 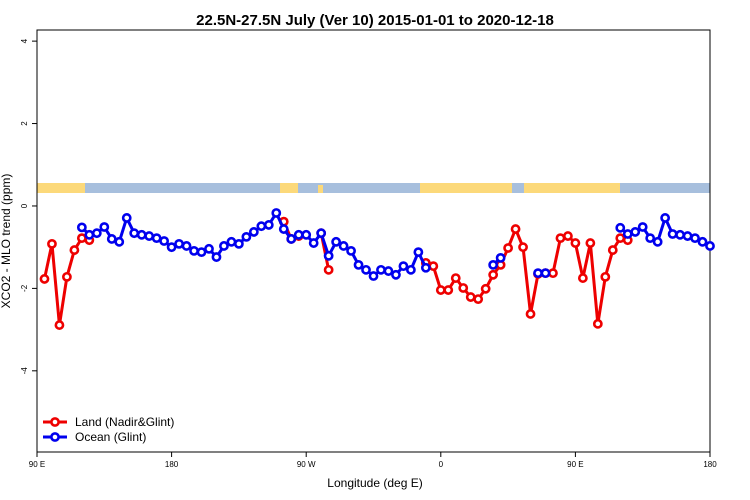 What do you see at coordinates (24, 205) in the screenshot?
I see `y-tick-label: 0` at bounding box center [24, 205].